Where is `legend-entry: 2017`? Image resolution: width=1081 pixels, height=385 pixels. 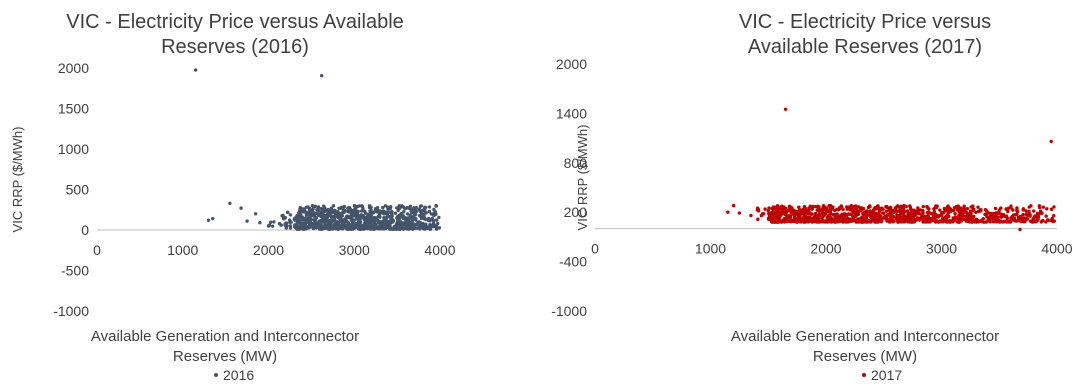
legend-entry: 2017 is located at coordinates (887, 375).